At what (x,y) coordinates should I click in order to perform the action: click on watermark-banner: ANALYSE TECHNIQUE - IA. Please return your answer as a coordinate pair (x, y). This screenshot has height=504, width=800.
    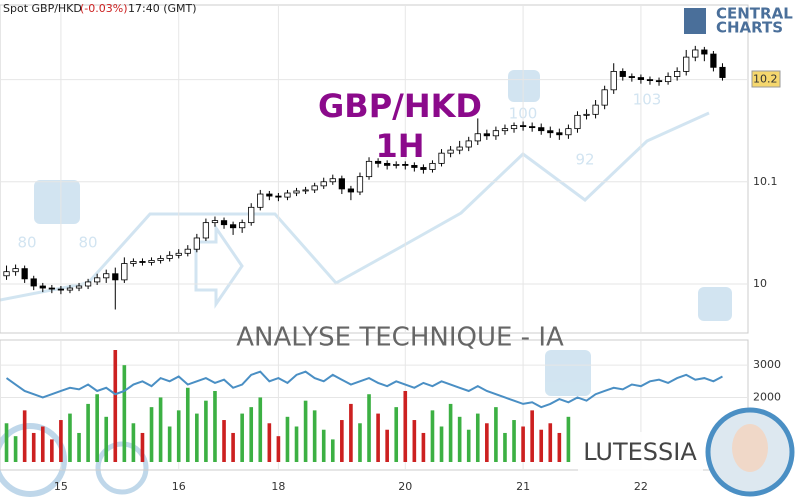
    Looking at the image, I should click on (400, 338).